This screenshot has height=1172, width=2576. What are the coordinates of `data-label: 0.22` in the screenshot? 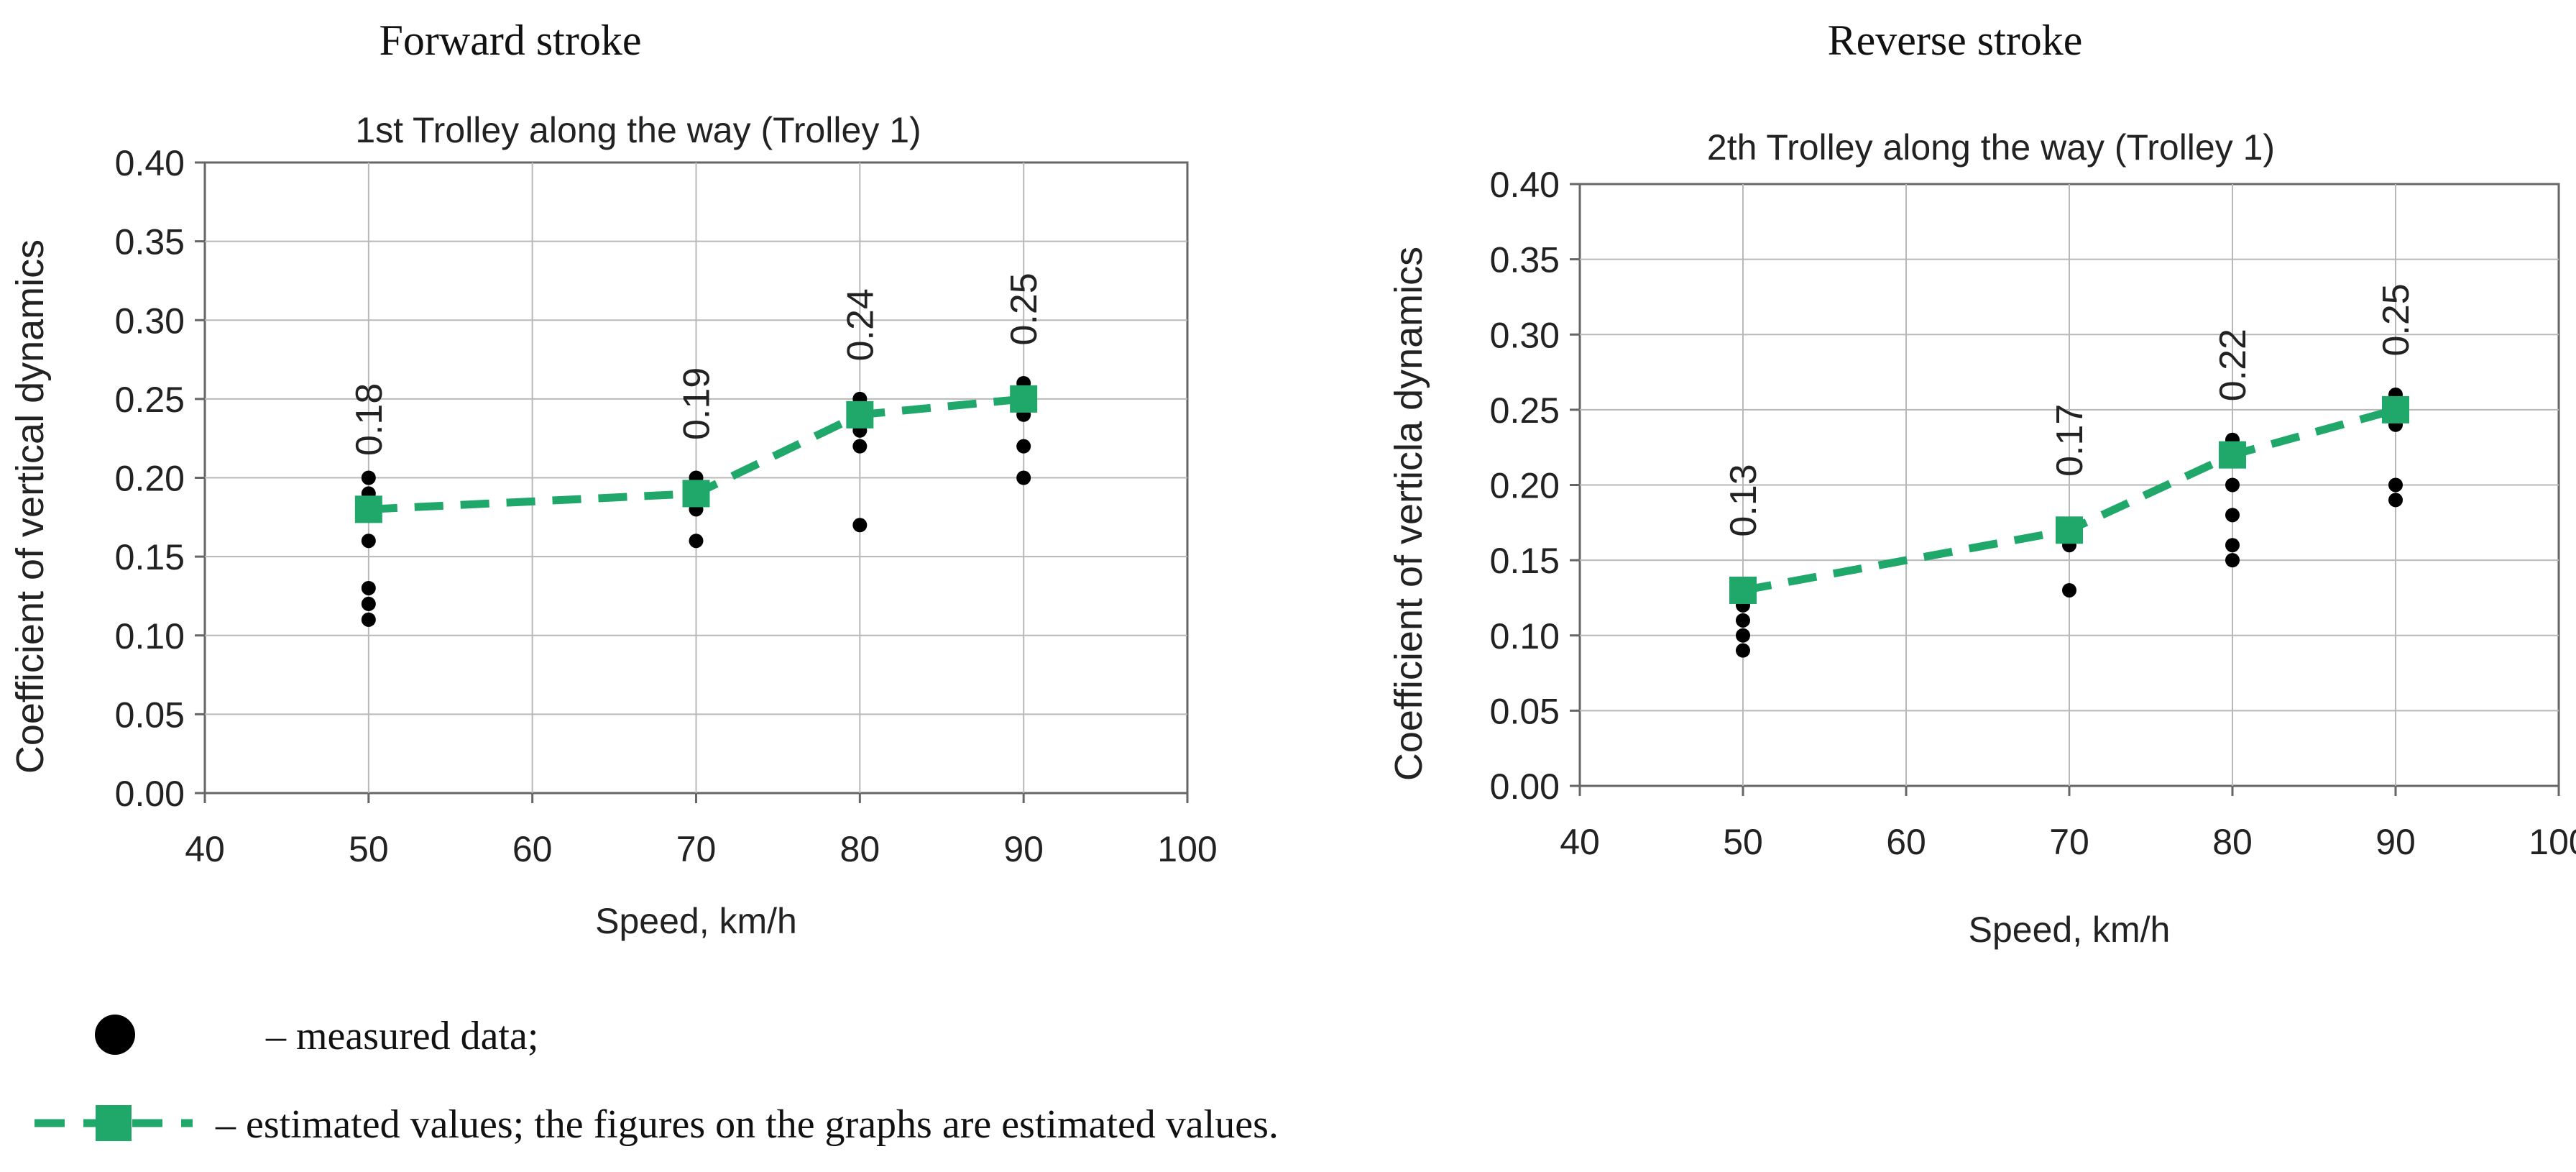 It's located at (2233, 365).